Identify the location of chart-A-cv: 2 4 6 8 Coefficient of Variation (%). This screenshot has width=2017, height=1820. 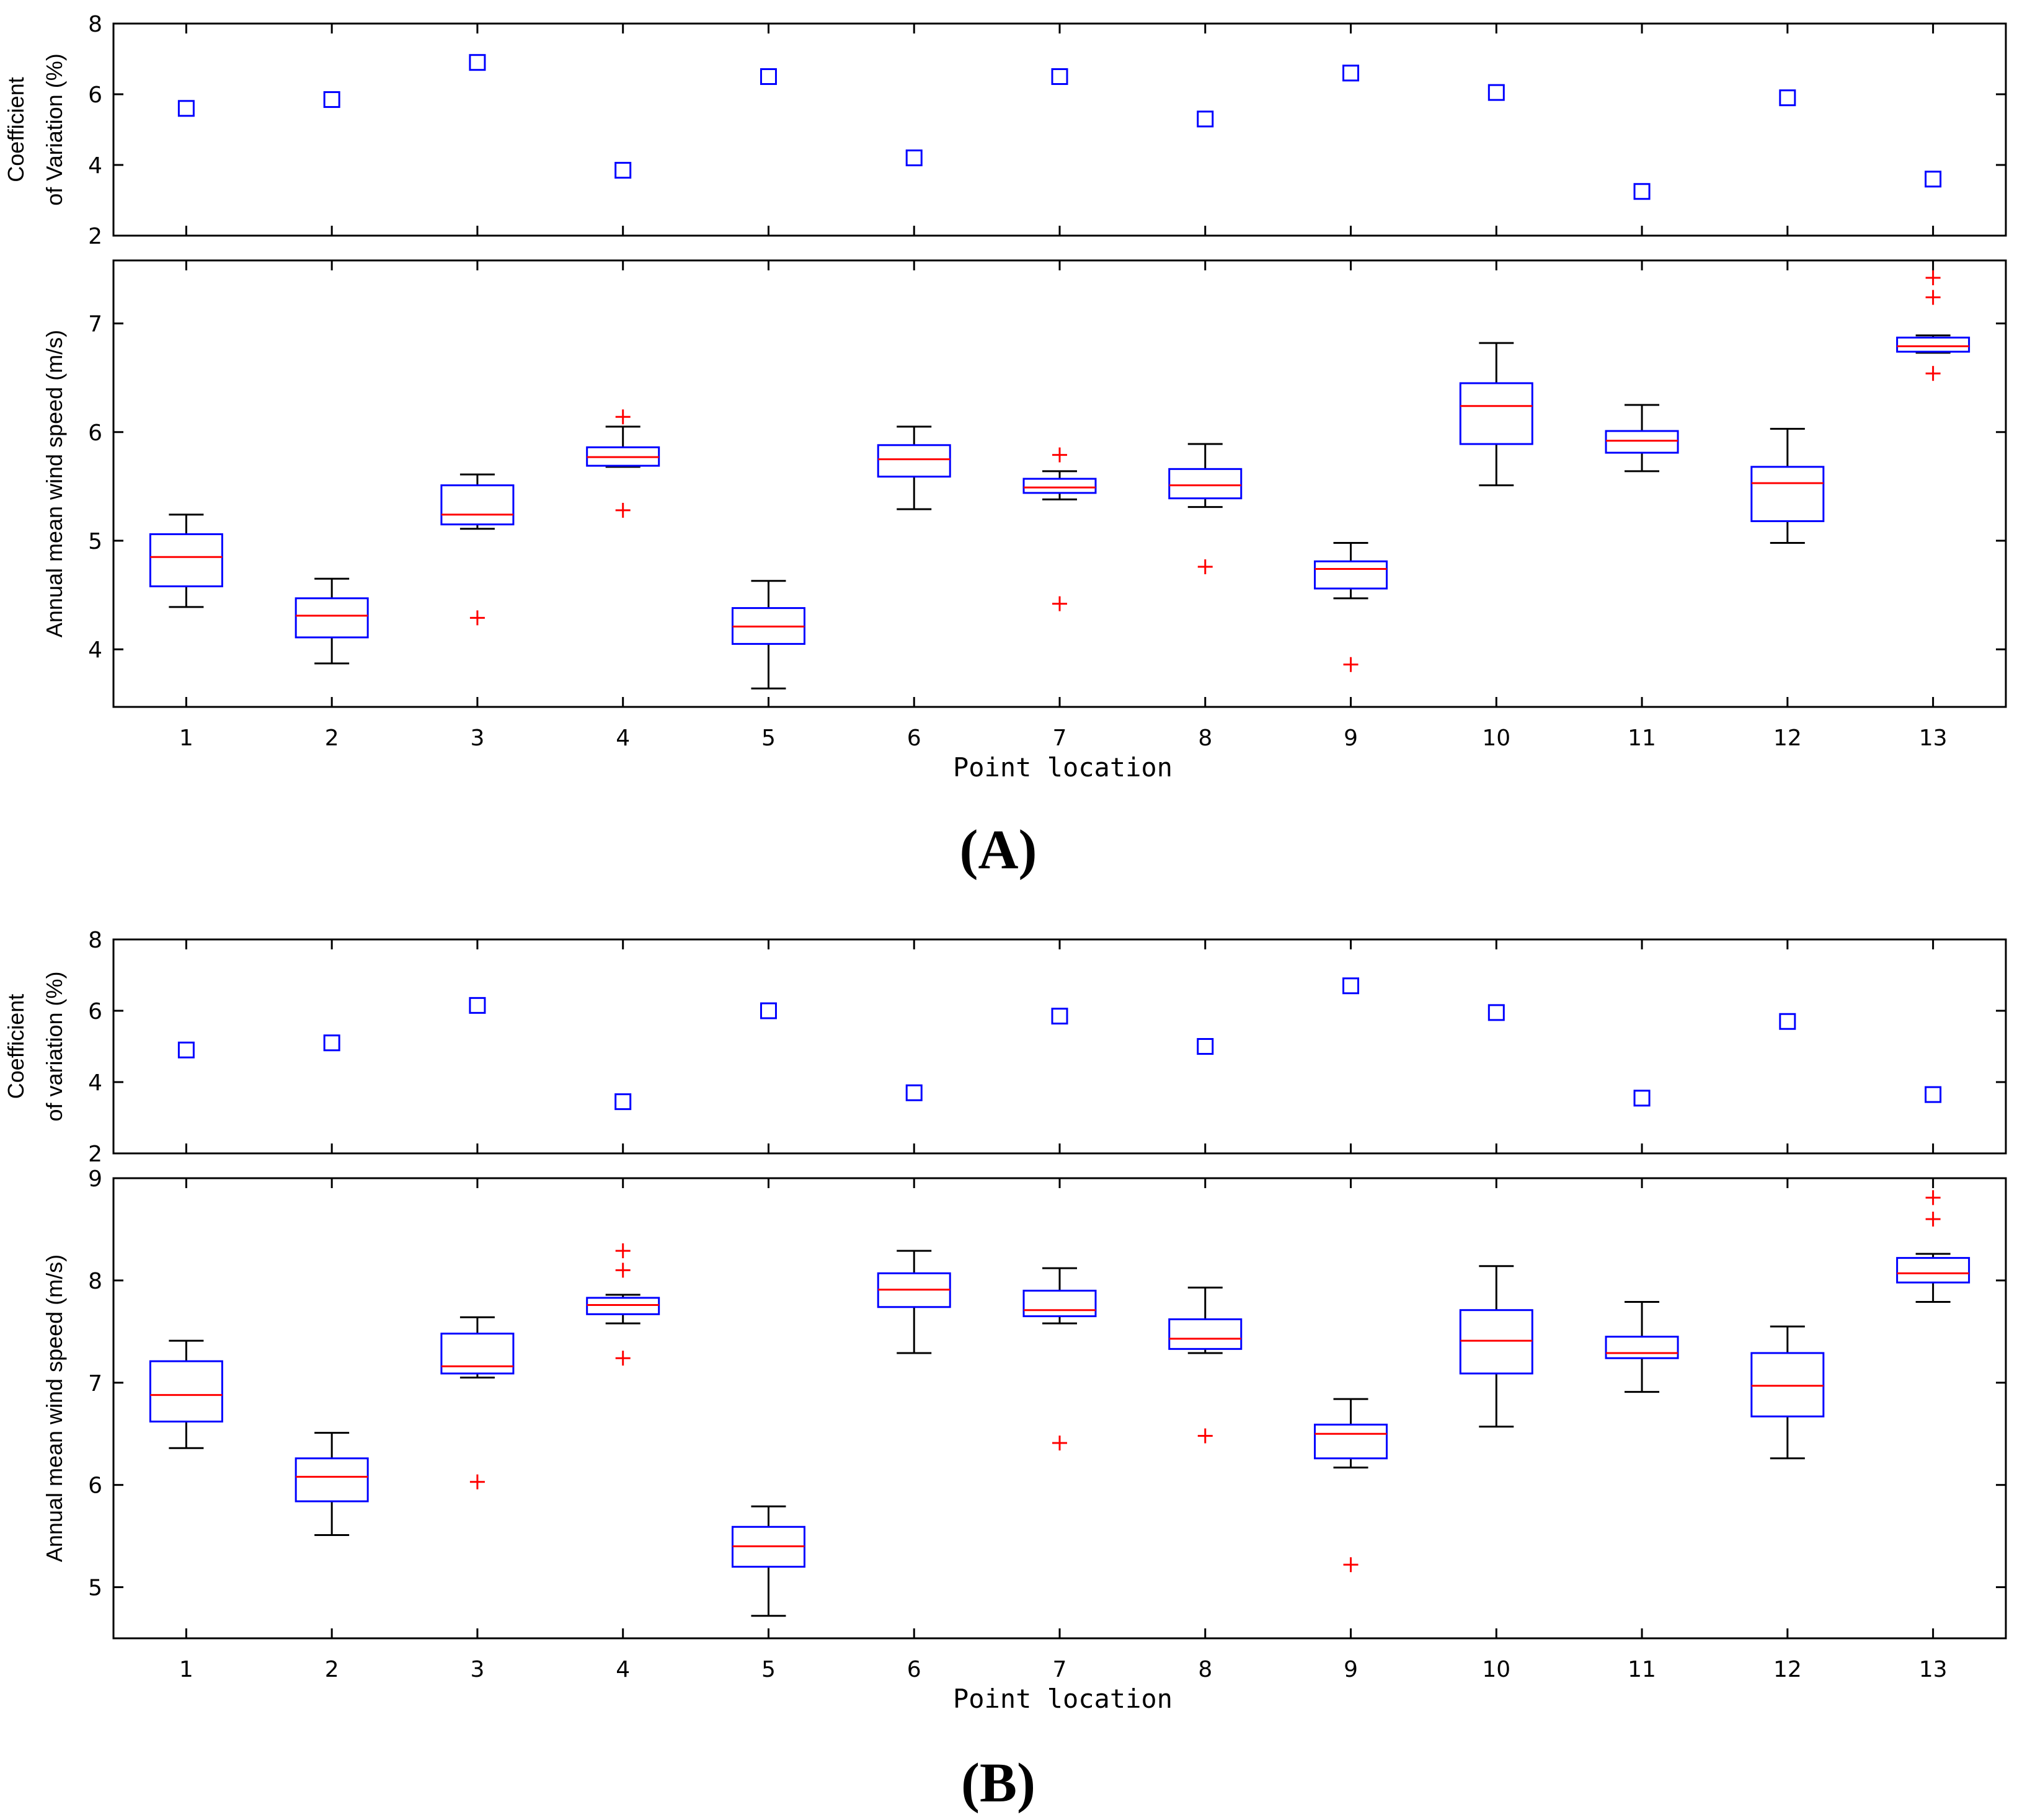
(1005, 130).